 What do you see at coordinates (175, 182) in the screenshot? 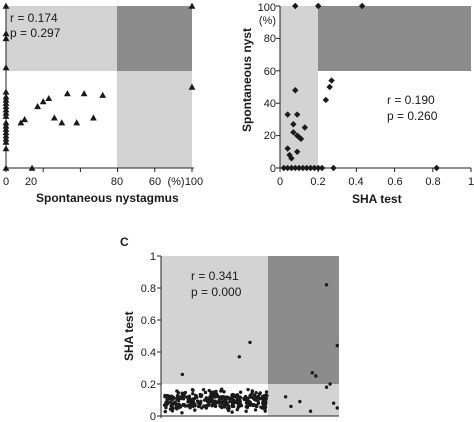
I see `panel-a-x-tick-unit: (%)` at bounding box center [175, 182].